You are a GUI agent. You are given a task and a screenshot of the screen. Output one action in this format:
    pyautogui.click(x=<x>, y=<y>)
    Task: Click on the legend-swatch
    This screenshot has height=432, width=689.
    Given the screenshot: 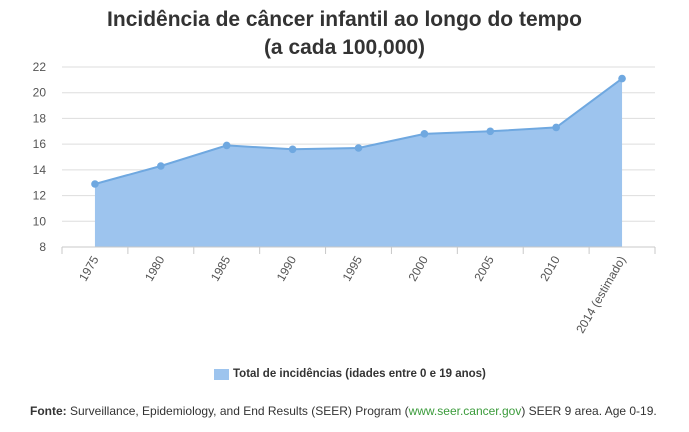 What is the action you would take?
    pyautogui.click(x=221, y=374)
    